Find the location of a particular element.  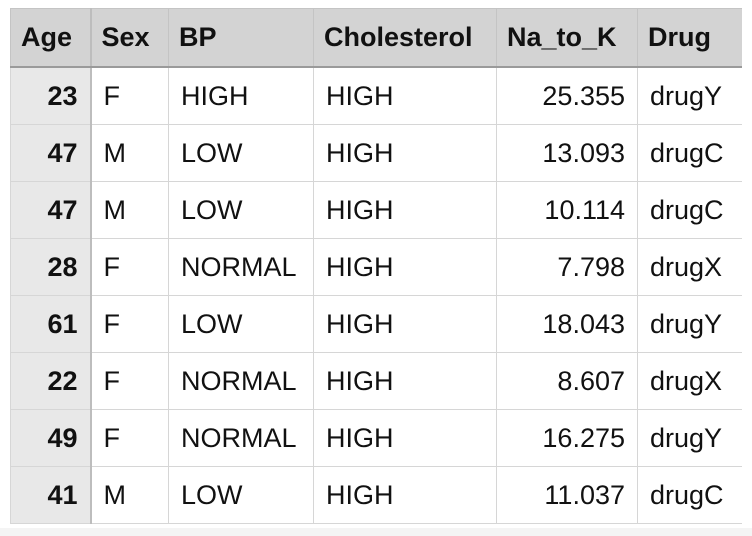

cell-age: 23 is located at coordinates (51, 95).